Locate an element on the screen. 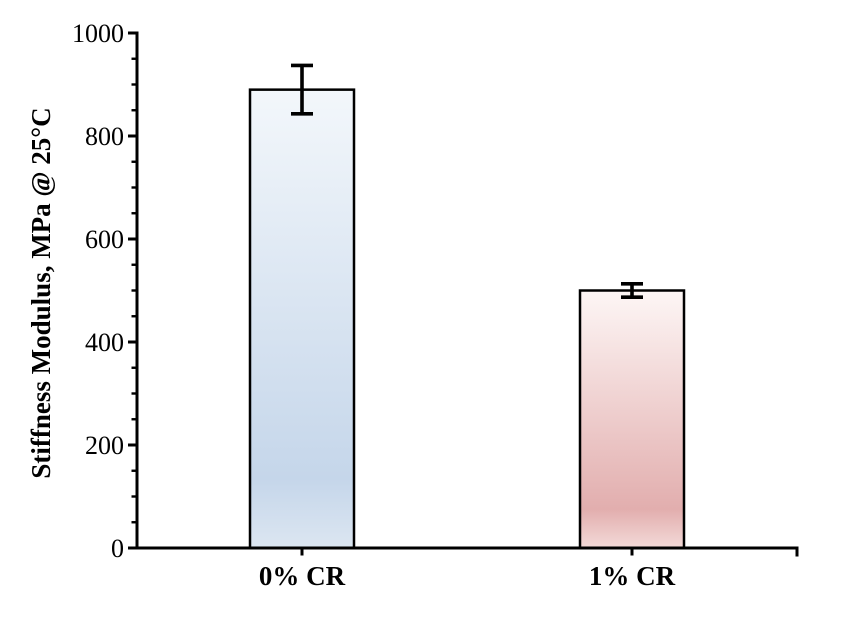 This screenshot has width=844, height=622. y-tick-label-800: 800 is located at coordinates (104, 136).